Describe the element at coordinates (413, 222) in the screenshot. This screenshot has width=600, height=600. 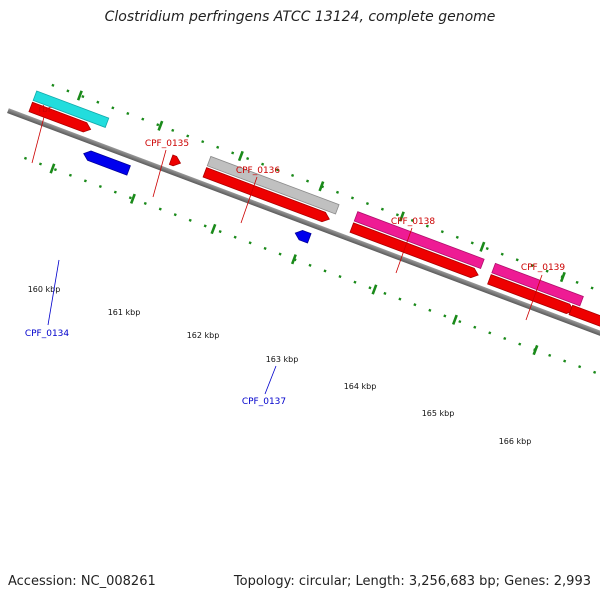
I see `gene-label-cpf-0138: CPF_0138` at that location.